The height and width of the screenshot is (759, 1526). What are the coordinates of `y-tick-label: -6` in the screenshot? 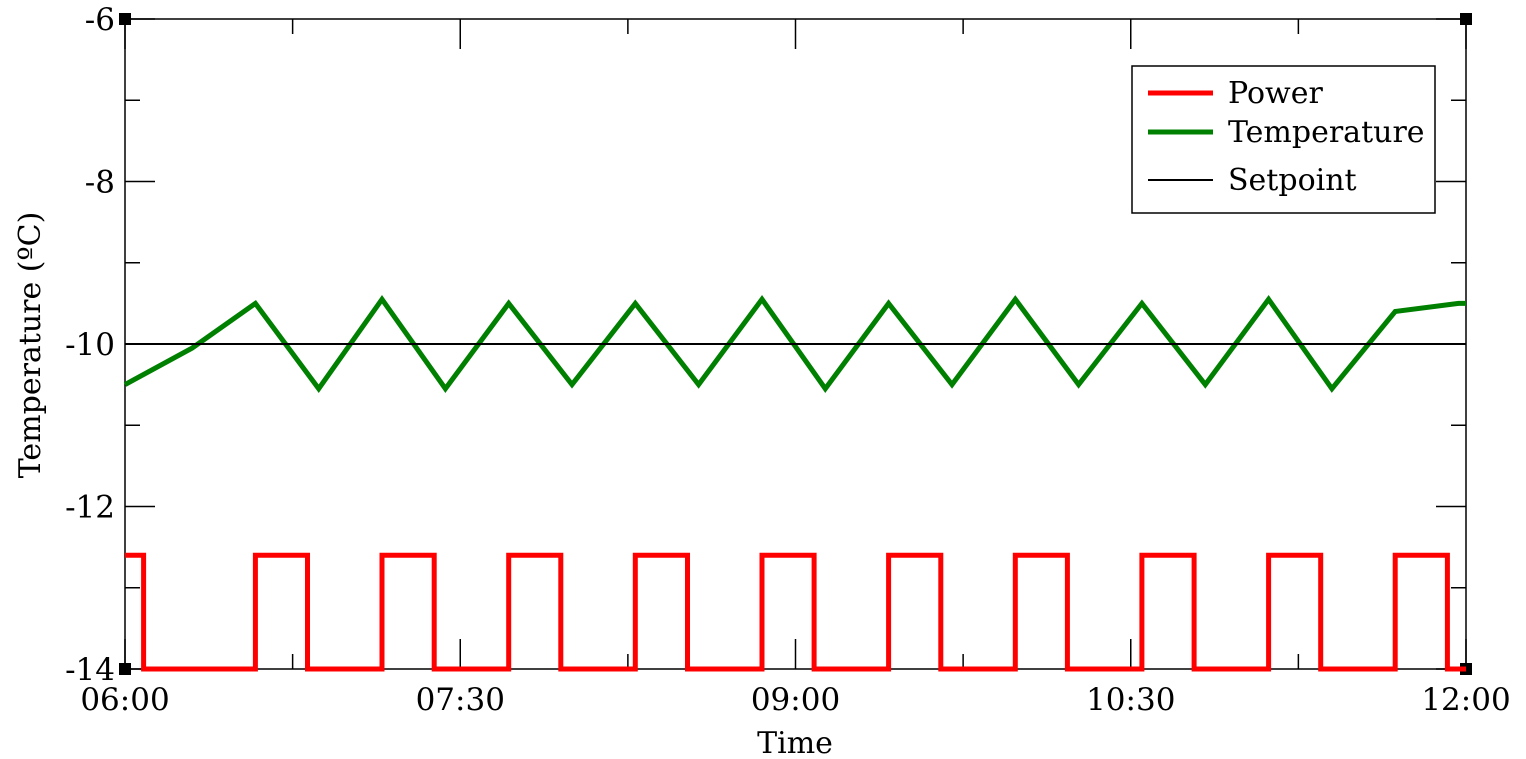 It's located at (100, 20).